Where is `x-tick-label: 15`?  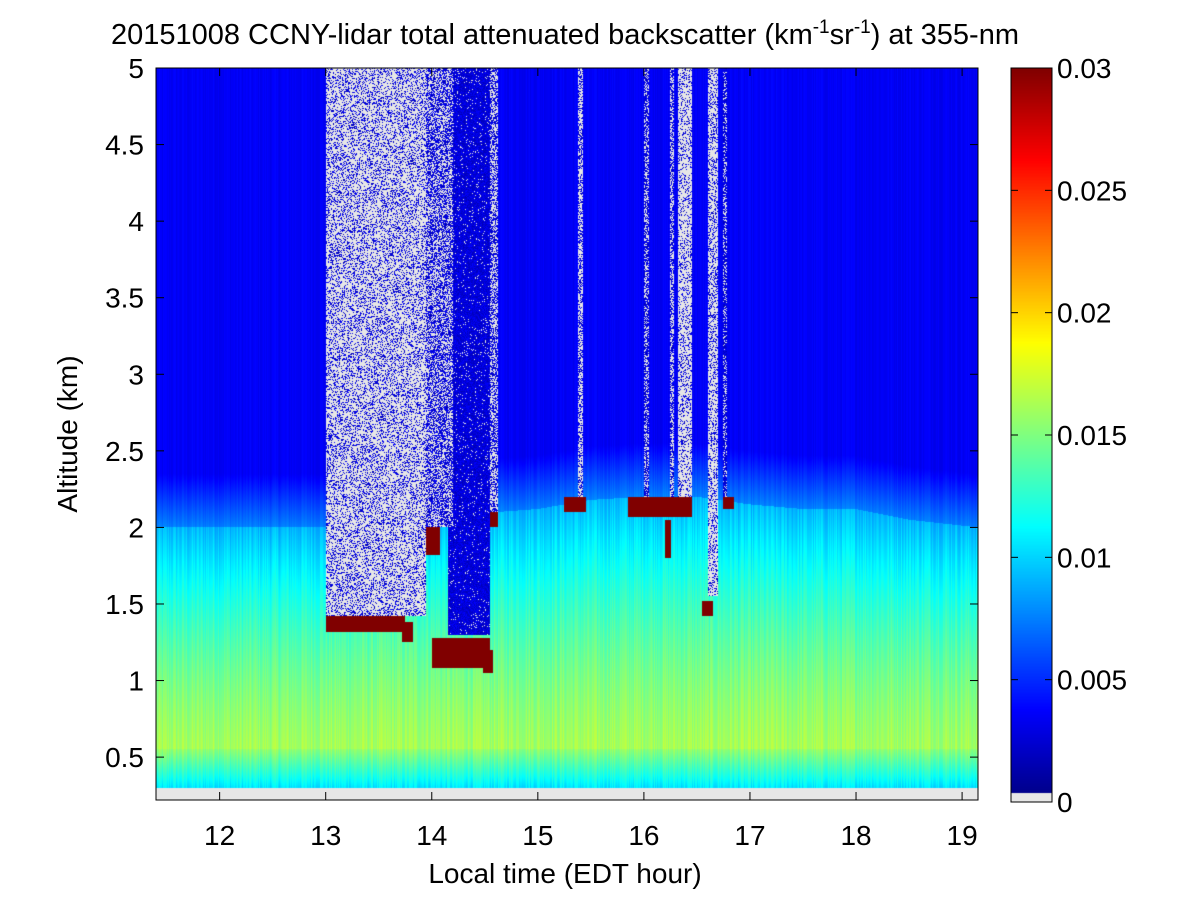
x-tick-label: 15 is located at coordinates (537, 835).